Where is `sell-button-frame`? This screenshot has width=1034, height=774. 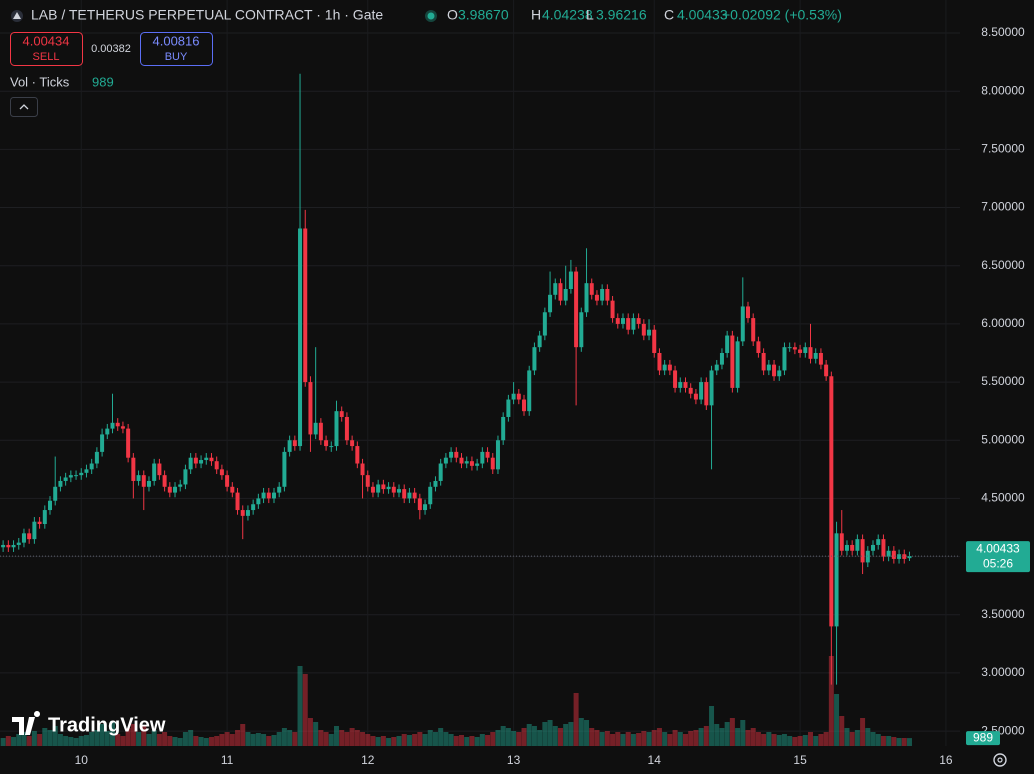 sell-button-frame is located at coordinates (46, 49).